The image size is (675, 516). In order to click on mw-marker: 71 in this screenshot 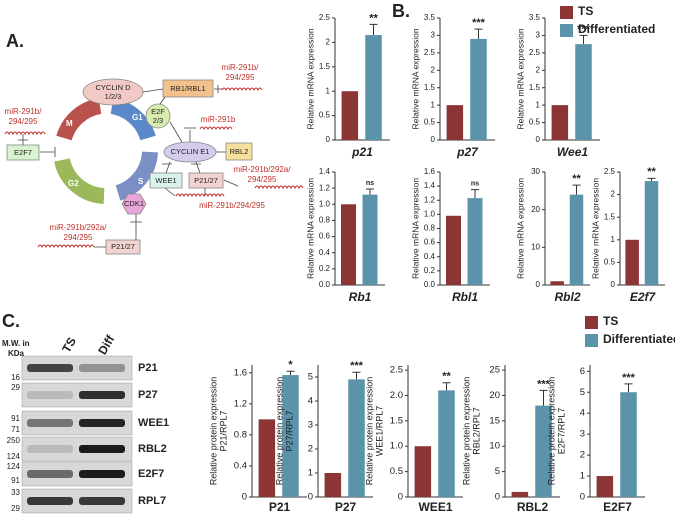, I will do `click(15, 429)`.